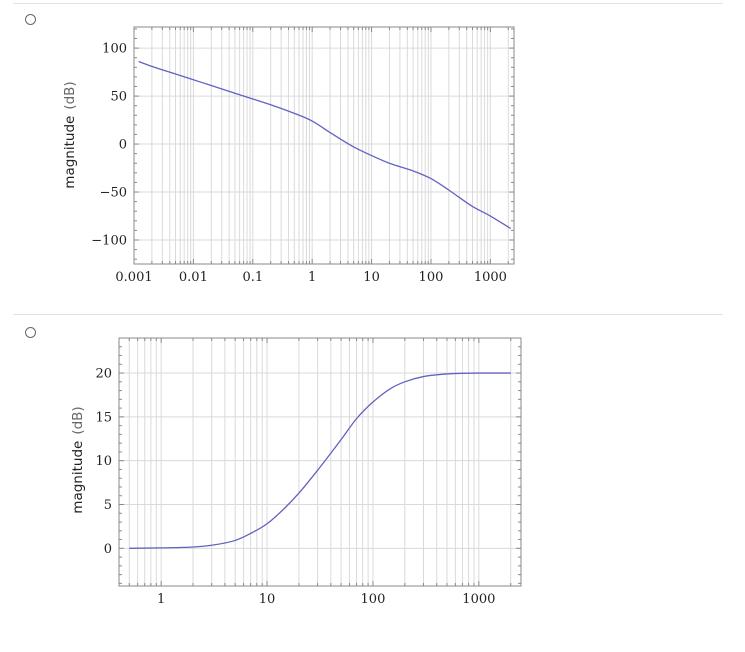 This screenshot has width=745, height=652. What do you see at coordinates (70, 152) in the screenshot?
I see `plot-1-y-axis-label-text: magnitude` at bounding box center [70, 152].